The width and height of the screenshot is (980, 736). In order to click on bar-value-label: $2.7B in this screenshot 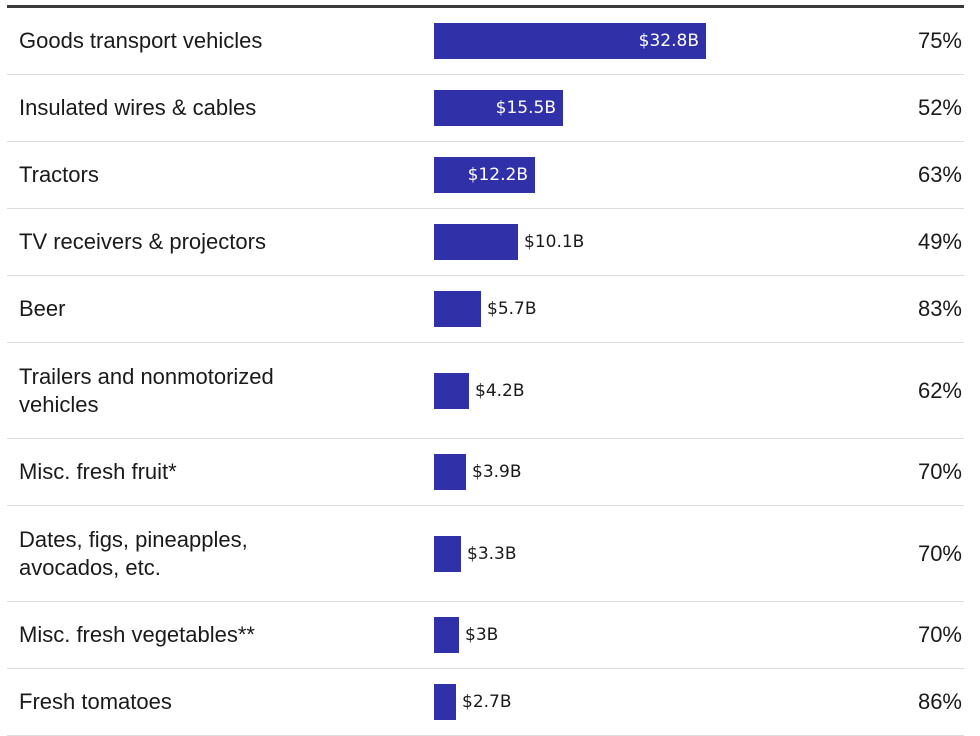, I will do `click(487, 702)`.